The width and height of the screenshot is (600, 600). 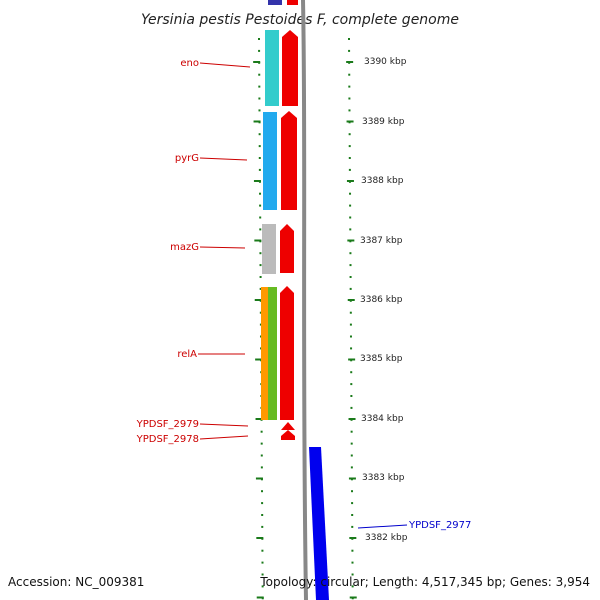 I want to click on kbp-label-3383: 3383 kbp, so click(x=383, y=478).